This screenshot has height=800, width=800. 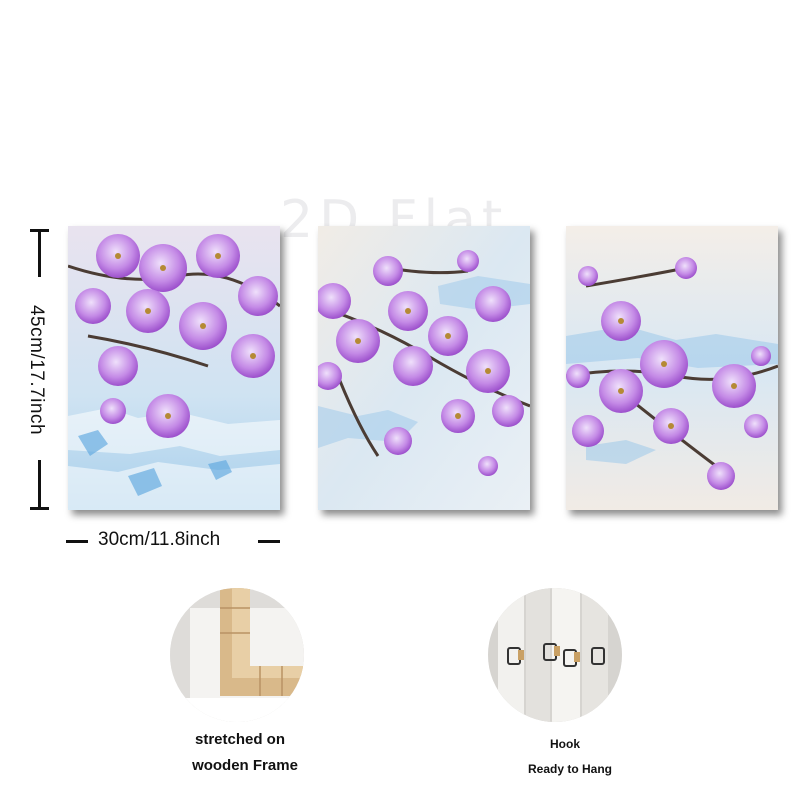 I want to click on frame-caption-line1: stretched on, so click(x=239, y=739).